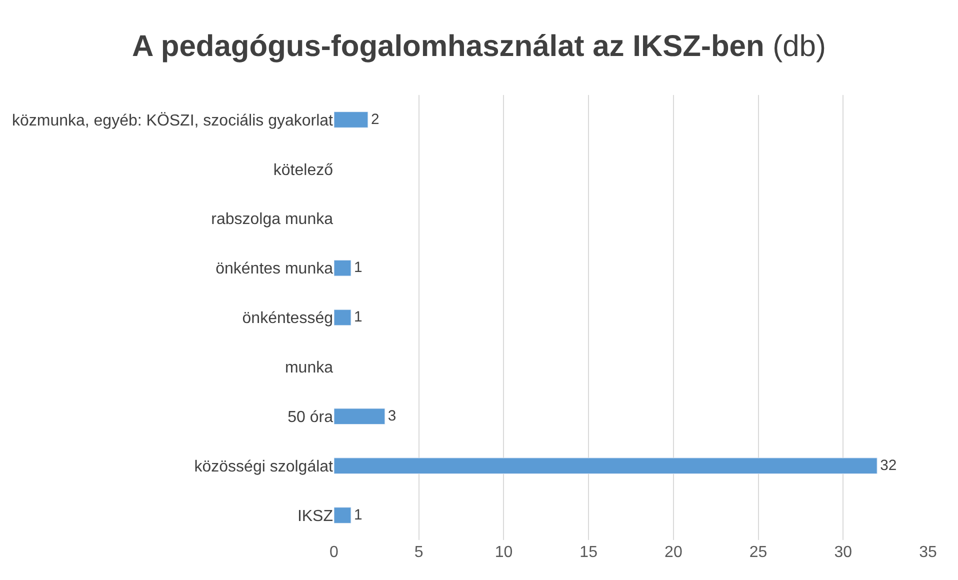 The width and height of the screenshot is (958, 580). I want to click on x-tick-label: 10, so click(503, 552).